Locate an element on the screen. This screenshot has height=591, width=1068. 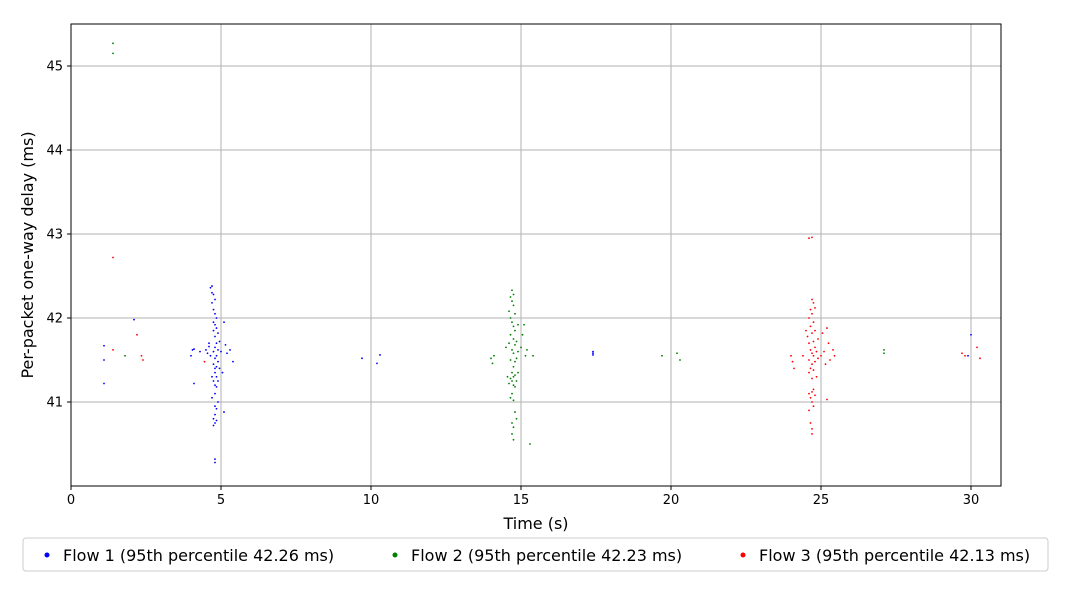
x-tick-label: 25 is located at coordinates (821, 500).